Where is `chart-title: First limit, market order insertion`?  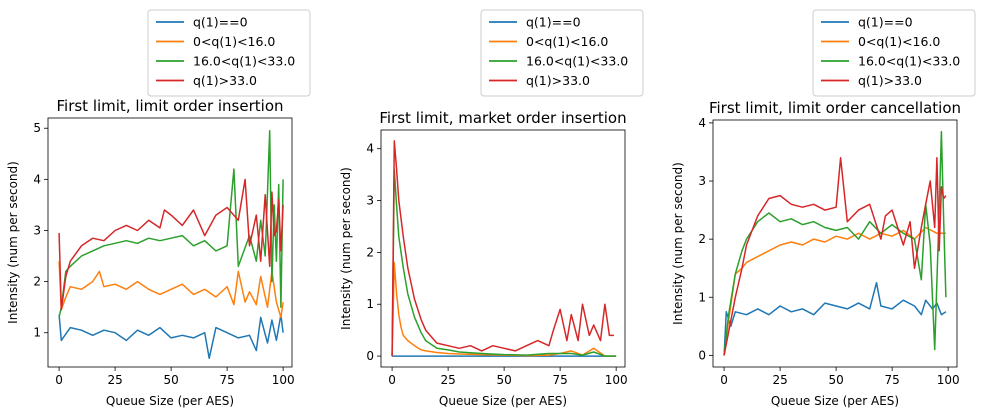 chart-title: First limit, market order insertion is located at coordinates (502, 118).